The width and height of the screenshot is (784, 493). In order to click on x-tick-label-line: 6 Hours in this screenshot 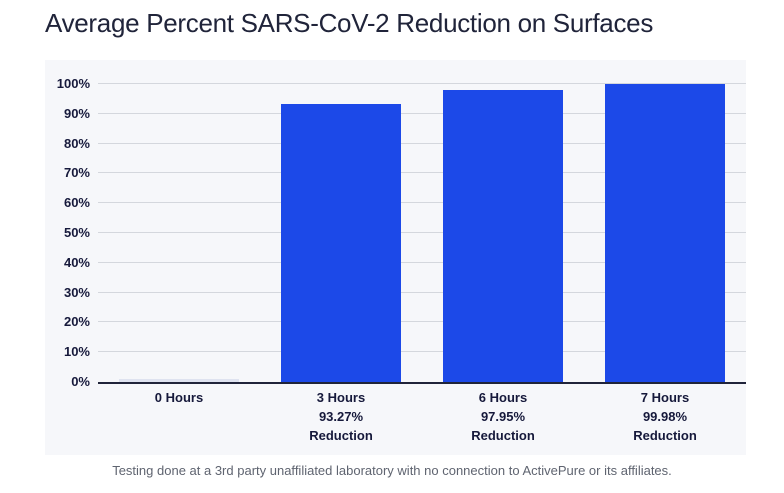, I will do `click(503, 397)`.